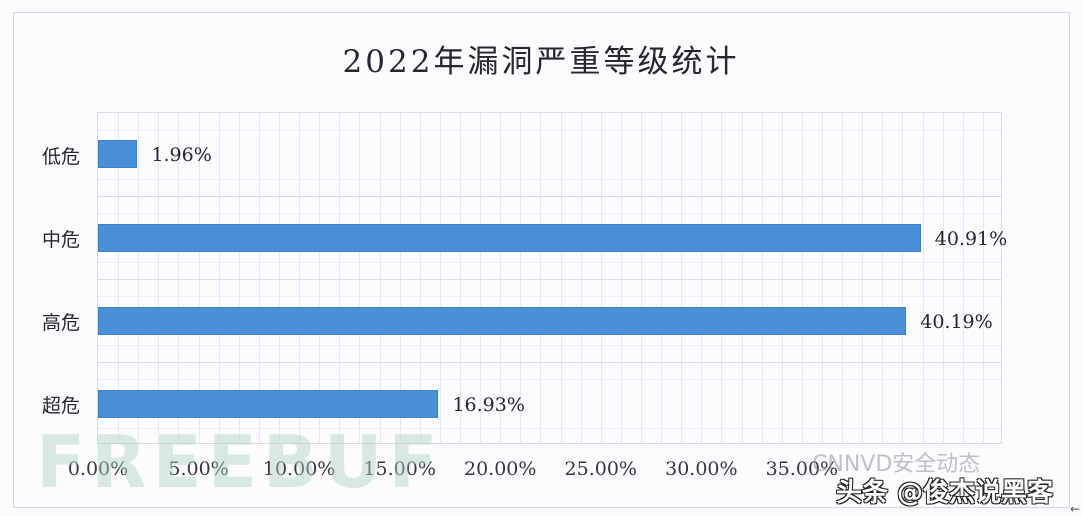  What do you see at coordinates (896, 464) in the screenshot?
I see `cnnvd-watermark: CNNVD安全动态` at bounding box center [896, 464].